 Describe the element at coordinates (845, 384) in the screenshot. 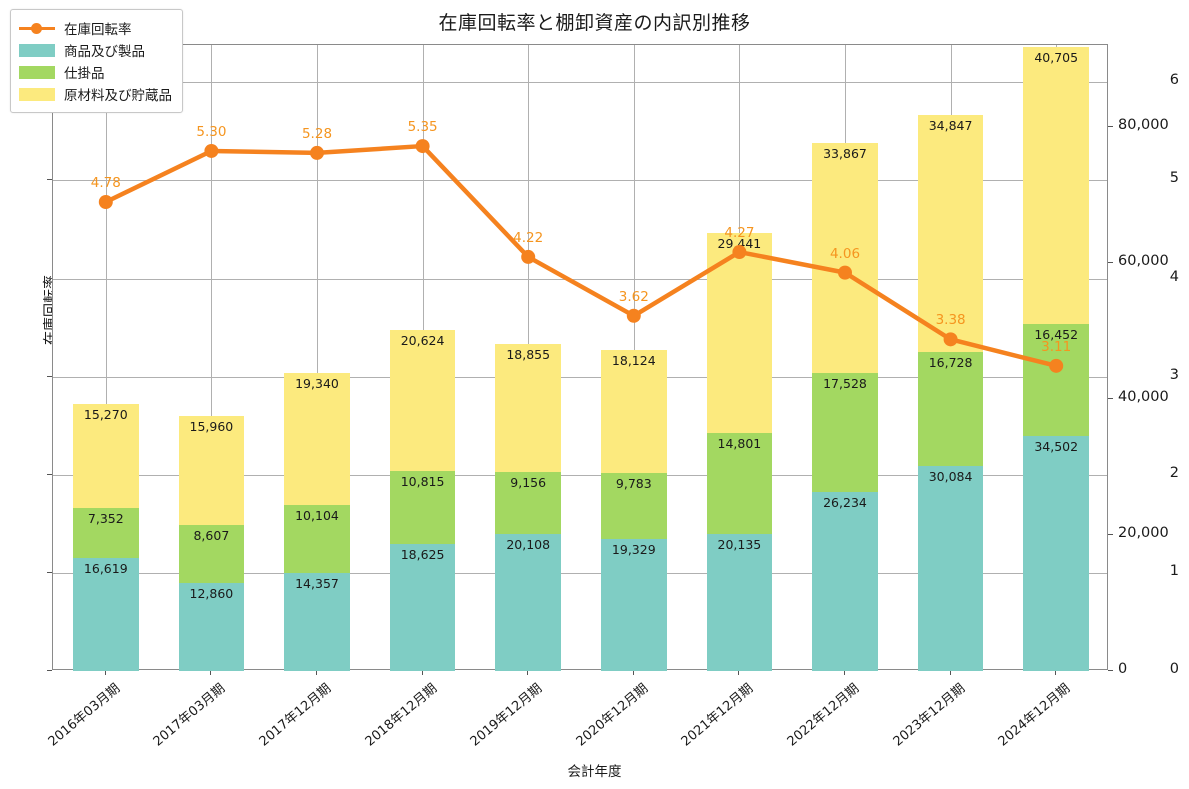

I see `bar-value-label: 17,528` at that location.